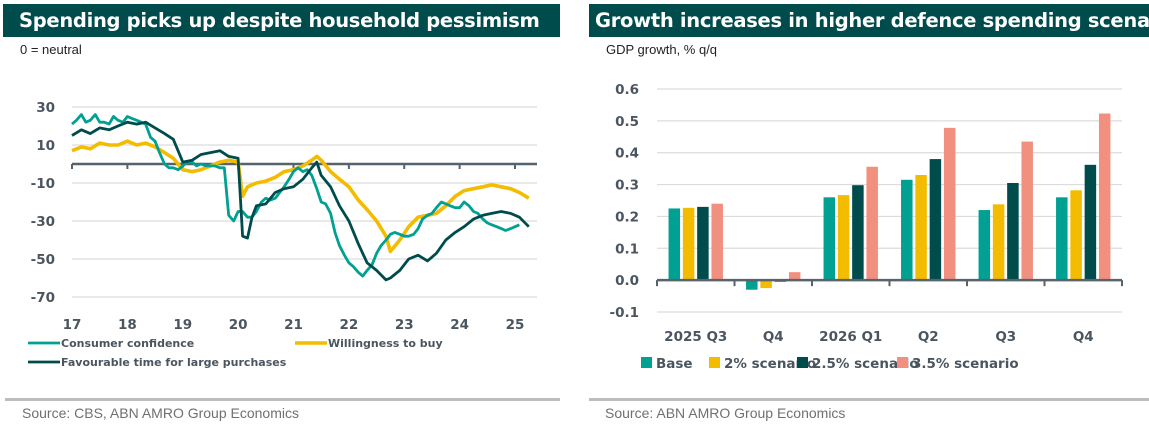 The image size is (1149, 426). What do you see at coordinates (965, 364) in the screenshot?
I see `legend-label: 3.5% scenario` at bounding box center [965, 364].